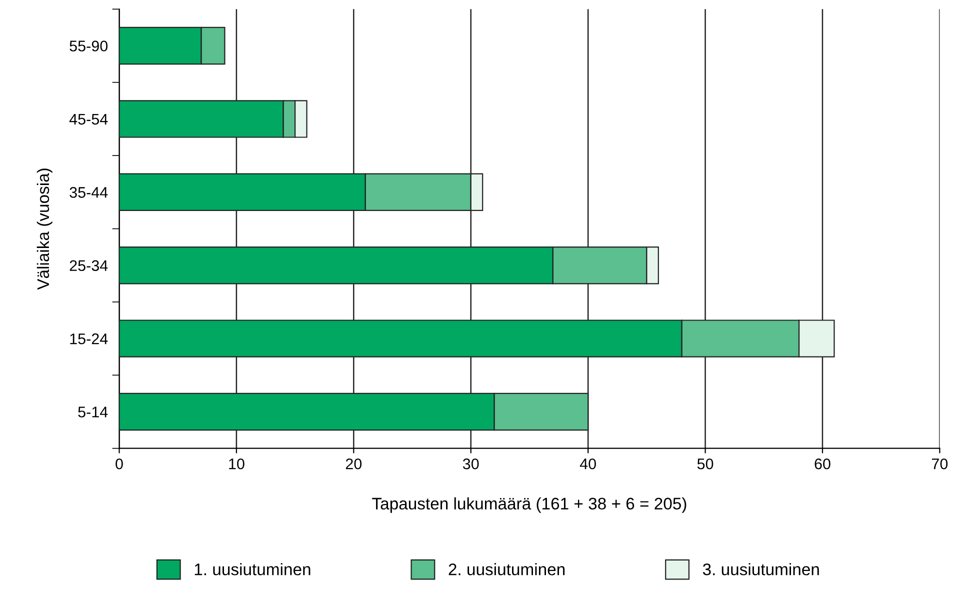 The width and height of the screenshot is (954, 610). What do you see at coordinates (119, 464) in the screenshot?
I see `x-tick-label: 0` at bounding box center [119, 464].